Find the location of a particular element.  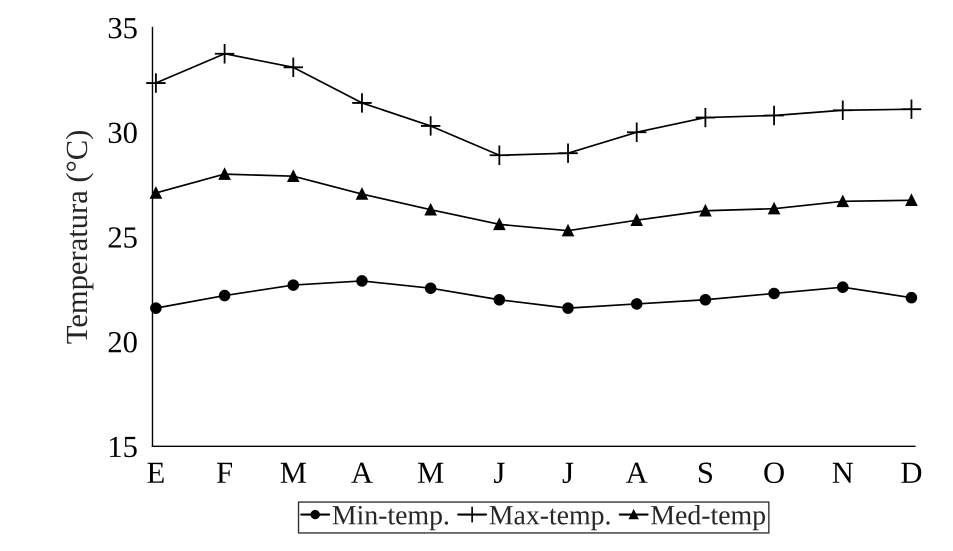

y-axis-title: Temperatura (°C) is located at coordinates (80, 237).